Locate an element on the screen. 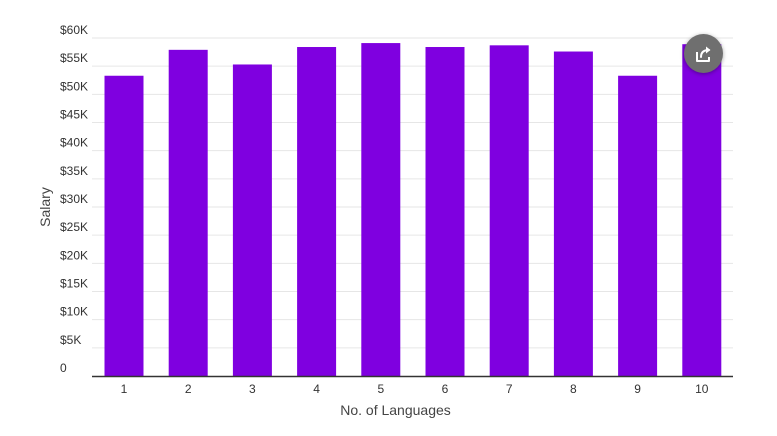  y-tick-label: $25K is located at coordinates (74, 227).